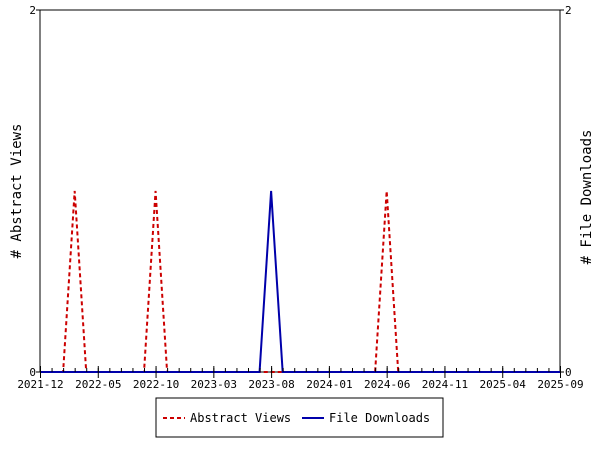 The image size is (600, 455). Describe the element at coordinates (32, 10) in the screenshot. I see `y-left-tick-label: 2` at that location.